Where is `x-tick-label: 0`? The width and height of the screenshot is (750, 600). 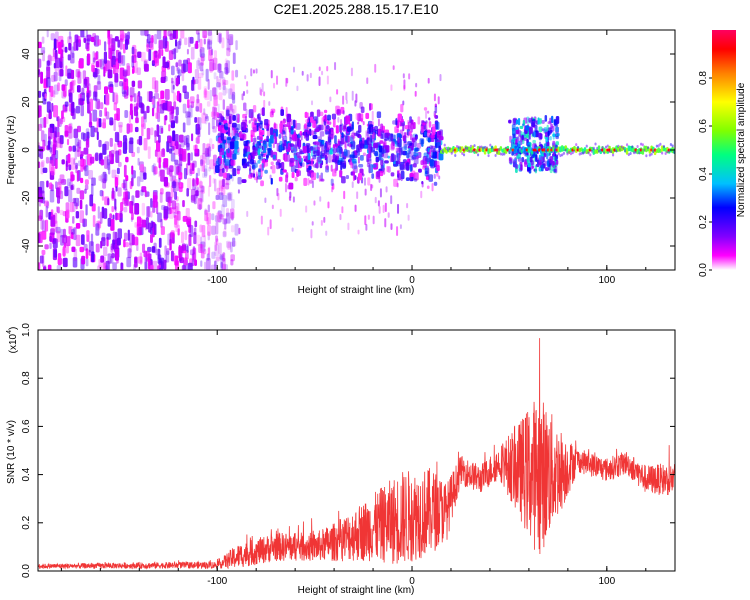 x-tick-label: 0 is located at coordinates (412, 581).